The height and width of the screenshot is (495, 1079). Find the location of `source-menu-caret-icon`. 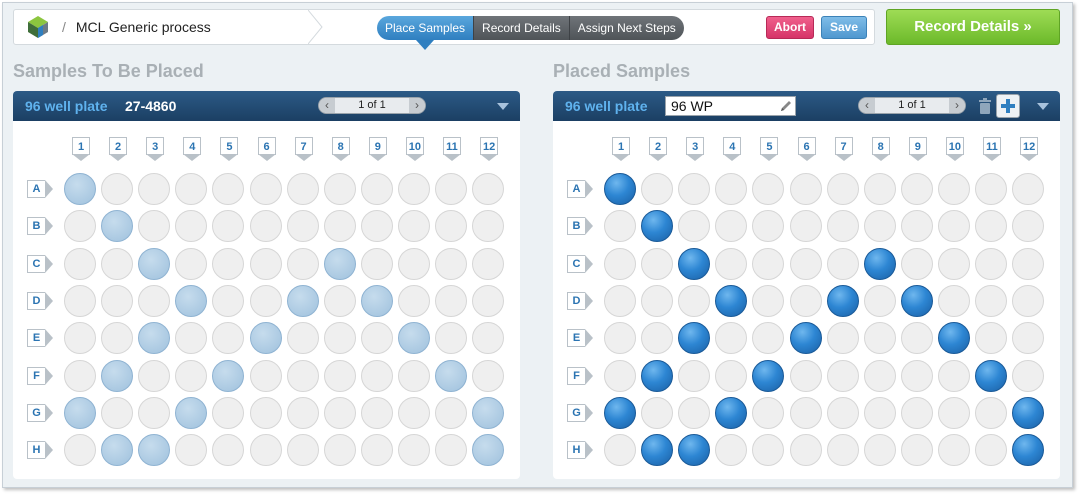

source-menu-caret-icon is located at coordinates (503, 106).